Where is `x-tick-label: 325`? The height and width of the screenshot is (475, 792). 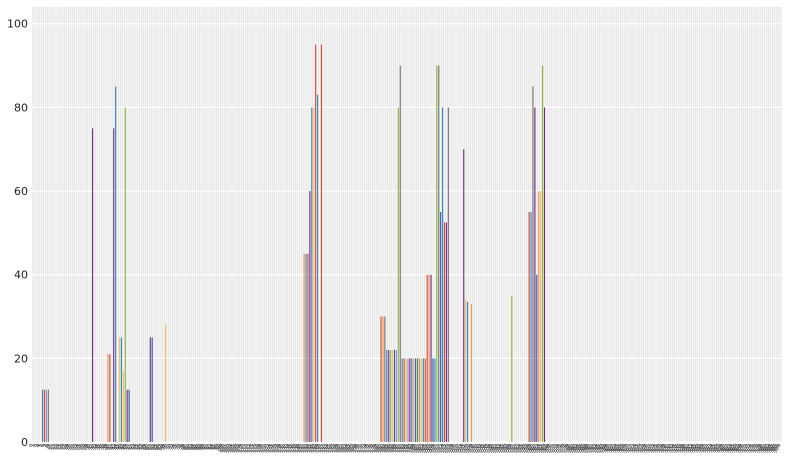
x-tick-label: 325 is located at coordinates (655, 448).